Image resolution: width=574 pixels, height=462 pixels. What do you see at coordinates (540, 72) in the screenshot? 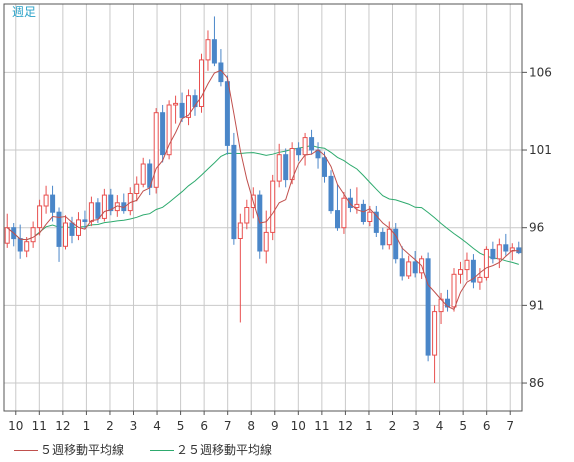
I see `y-tick-label: 106` at bounding box center [540, 72].